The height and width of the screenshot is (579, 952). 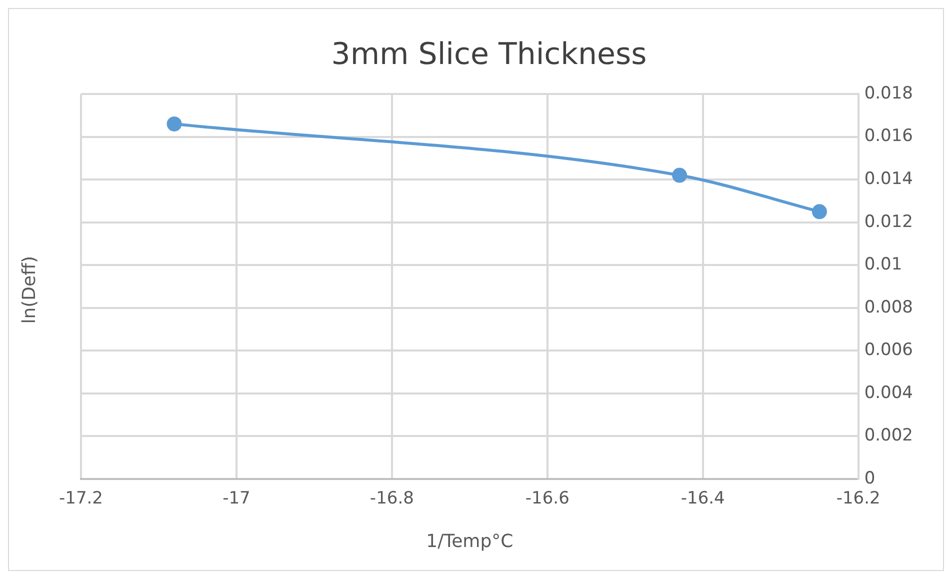 What do you see at coordinates (470, 541) in the screenshot?
I see `x-axis-title: 1/Temp°C` at bounding box center [470, 541].